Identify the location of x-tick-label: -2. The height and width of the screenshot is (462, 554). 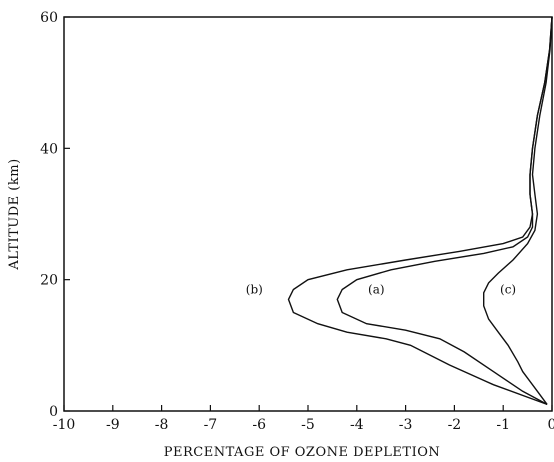
(455, 425).